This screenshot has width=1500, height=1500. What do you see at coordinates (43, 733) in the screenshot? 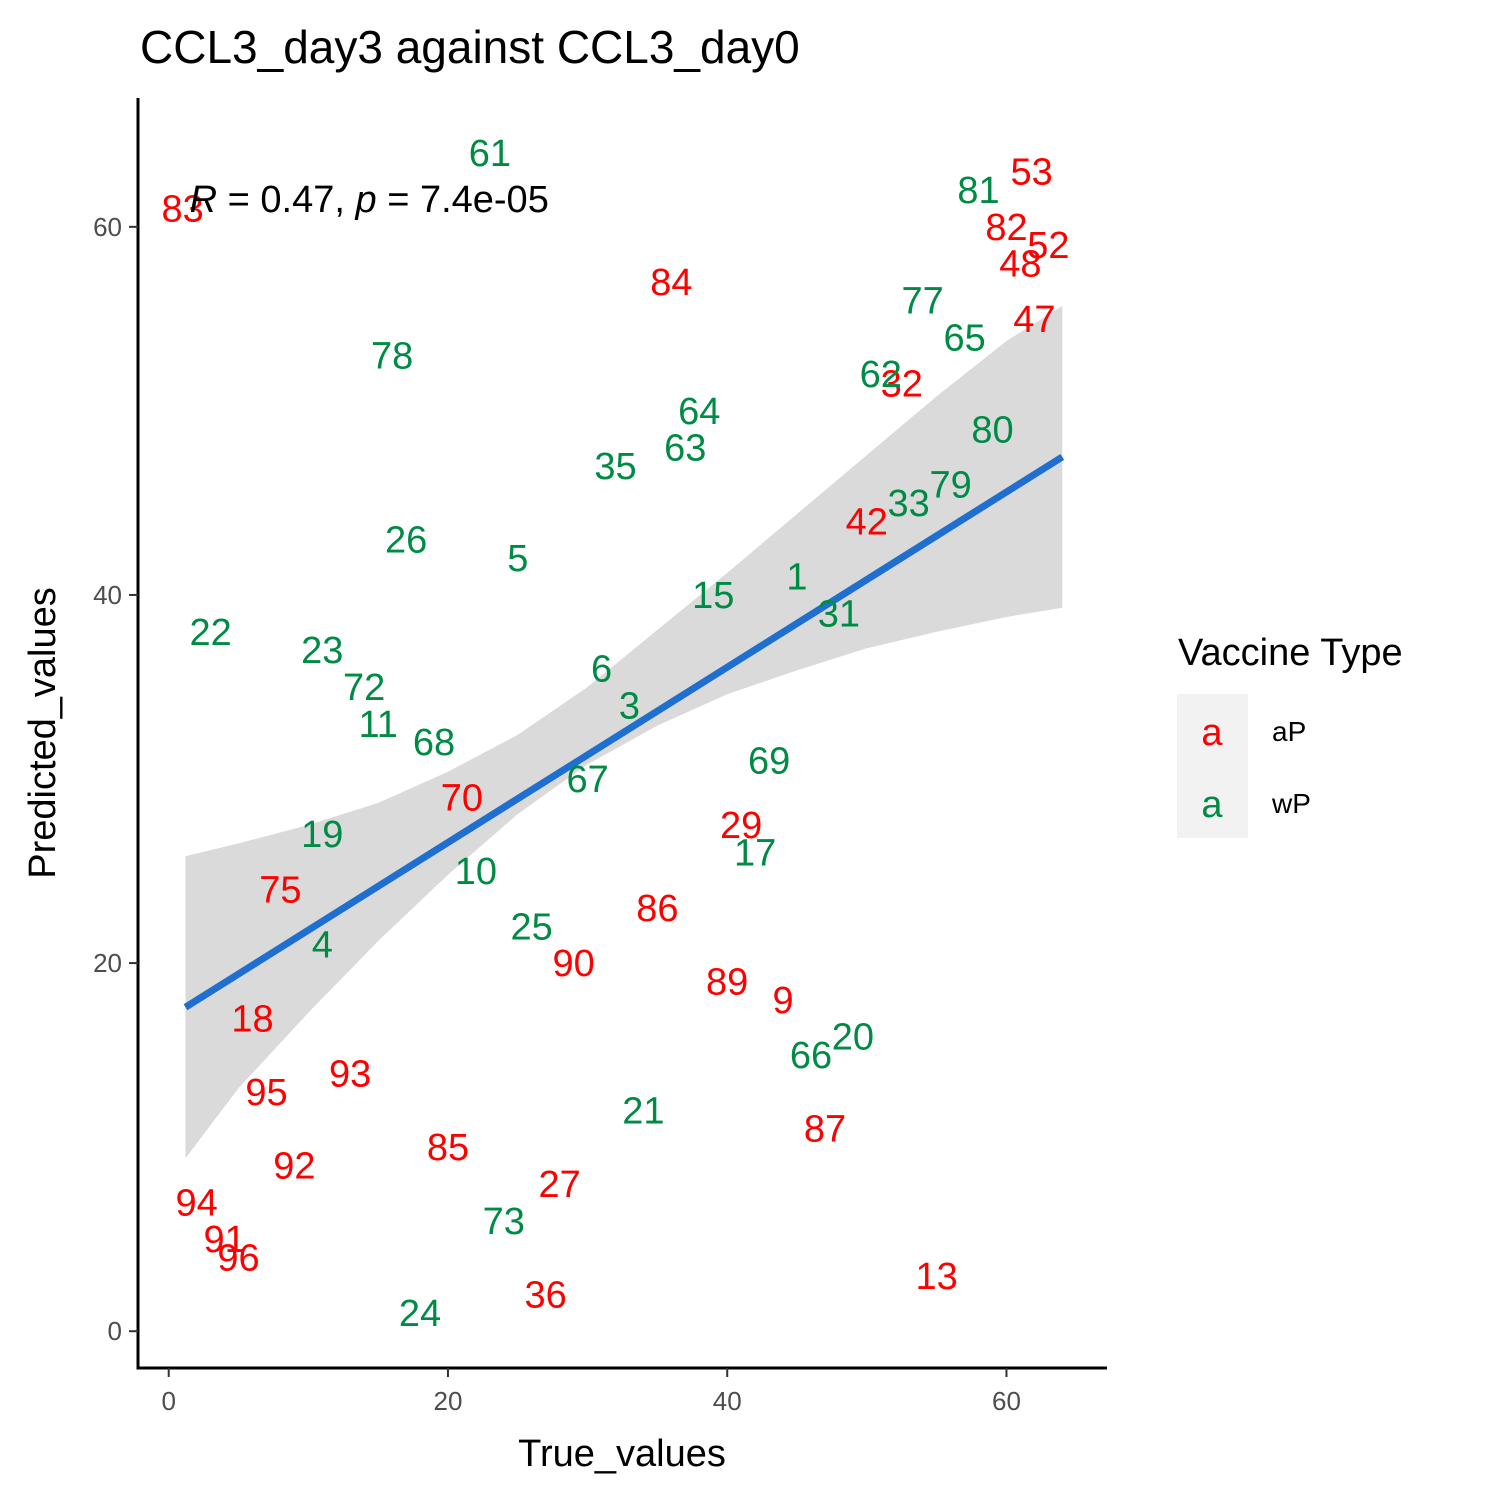
I see `y-axis-title: Predicted_values` at bounding box center [43, 733].